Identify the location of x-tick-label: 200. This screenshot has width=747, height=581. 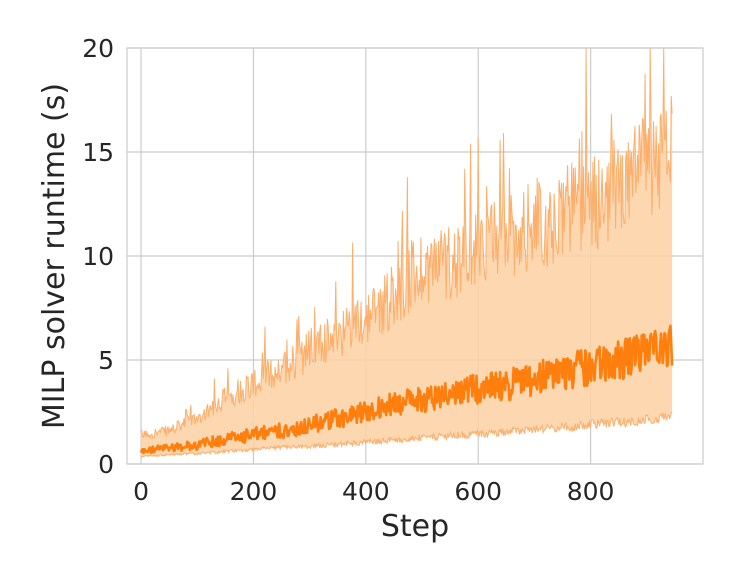
(254, 491).